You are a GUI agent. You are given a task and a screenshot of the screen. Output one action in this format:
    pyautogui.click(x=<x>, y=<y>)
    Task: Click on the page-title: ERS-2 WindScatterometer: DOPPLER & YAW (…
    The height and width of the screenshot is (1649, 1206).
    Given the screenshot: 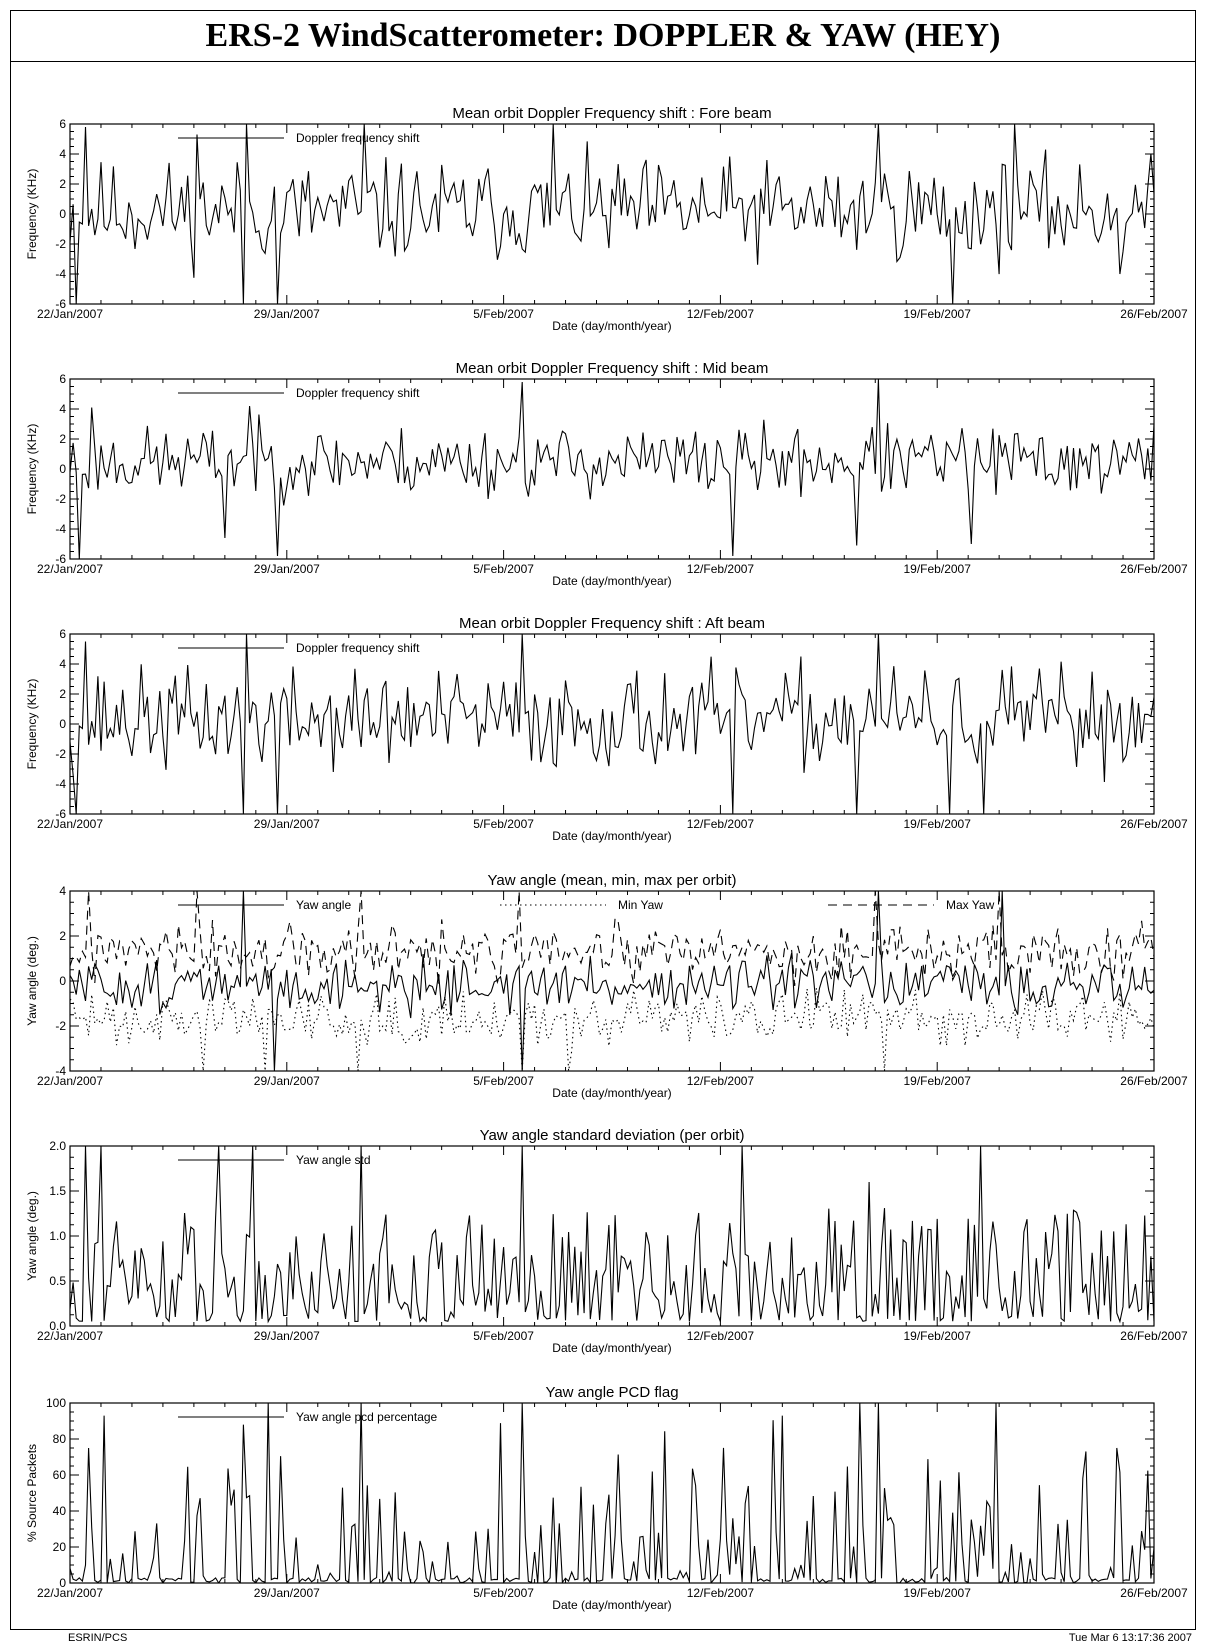 What is the action you would take?
    pyautogui.click(x=603, y=35)
    